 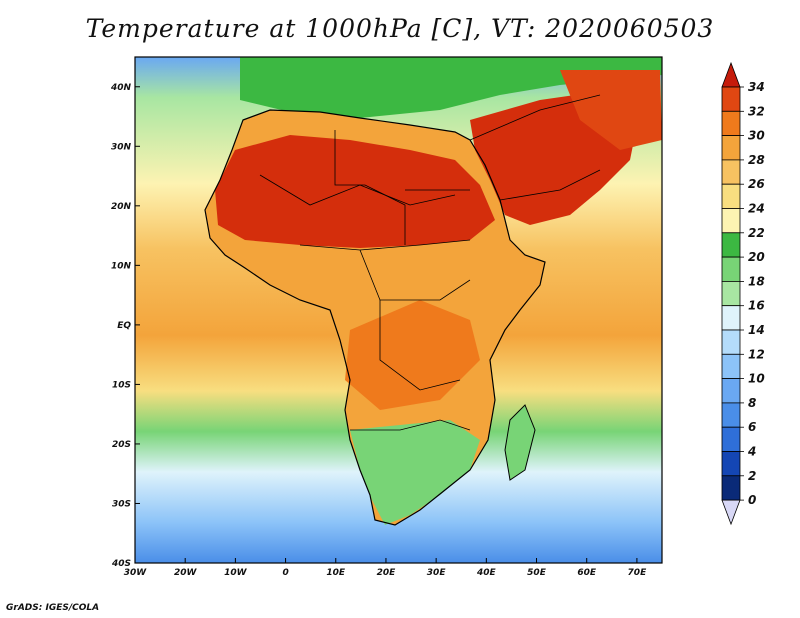 What do you see at coordinates (611, 110) in the screenshot?
I see `iran-region` at bounding box center [611, 110].